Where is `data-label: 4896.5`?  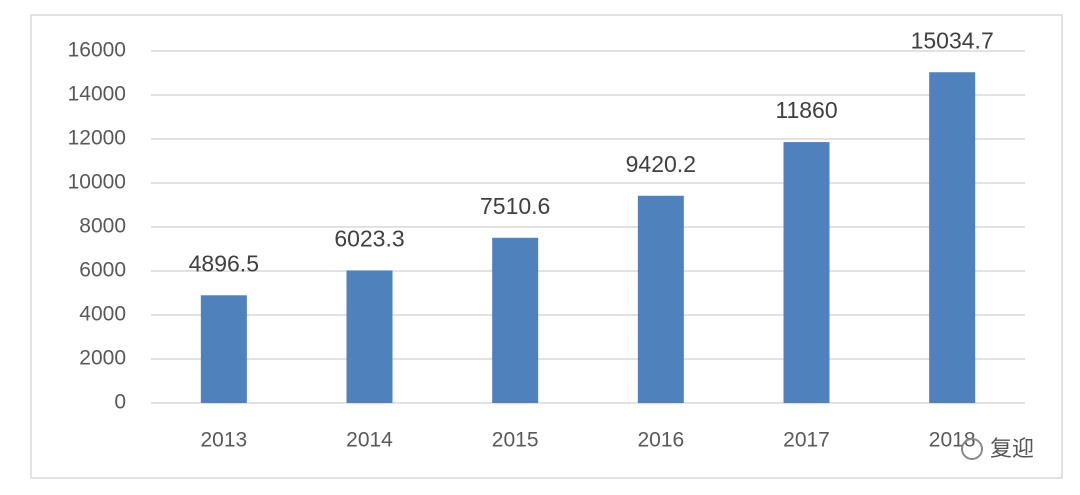 data-label: 4896.5 is located at coordinates (224, 263).